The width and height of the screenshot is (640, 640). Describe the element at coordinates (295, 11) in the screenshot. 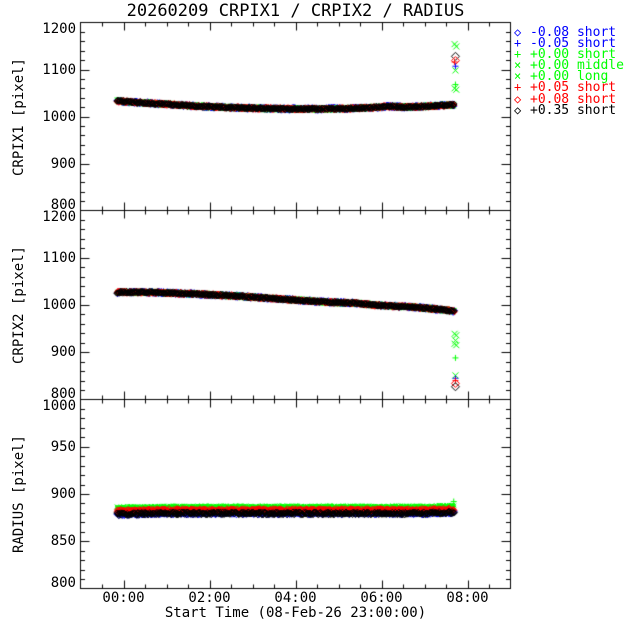

I see `plot-title: 20260209 CRPIX1 / CRPIX2 / RADIUS` at that location.